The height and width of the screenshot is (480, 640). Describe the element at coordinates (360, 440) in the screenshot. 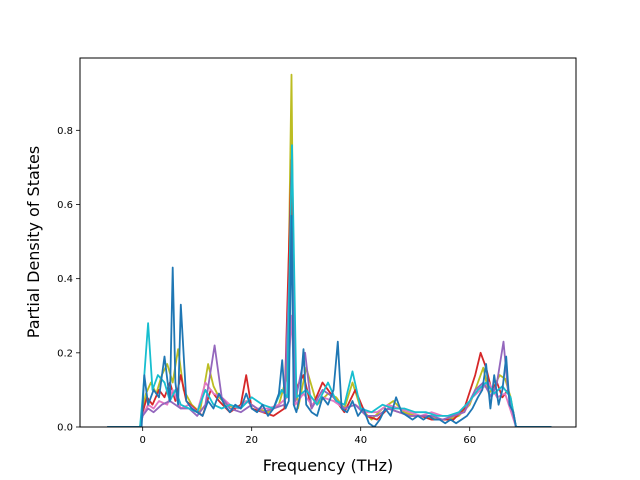

I see `x-tick-label: 40` at that location.